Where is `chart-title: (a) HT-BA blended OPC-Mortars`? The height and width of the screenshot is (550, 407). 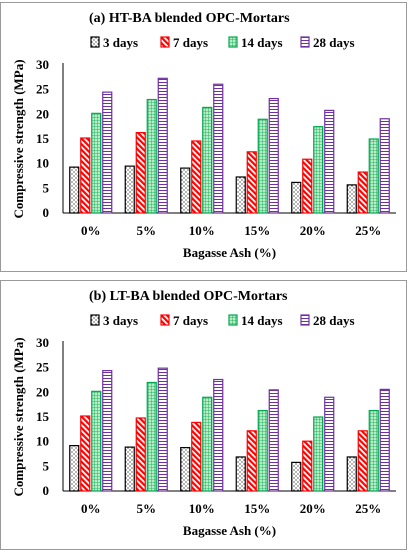 chart-title: (a) HT-BA blended OPC-Mortars is located at coordinates (189, 18).